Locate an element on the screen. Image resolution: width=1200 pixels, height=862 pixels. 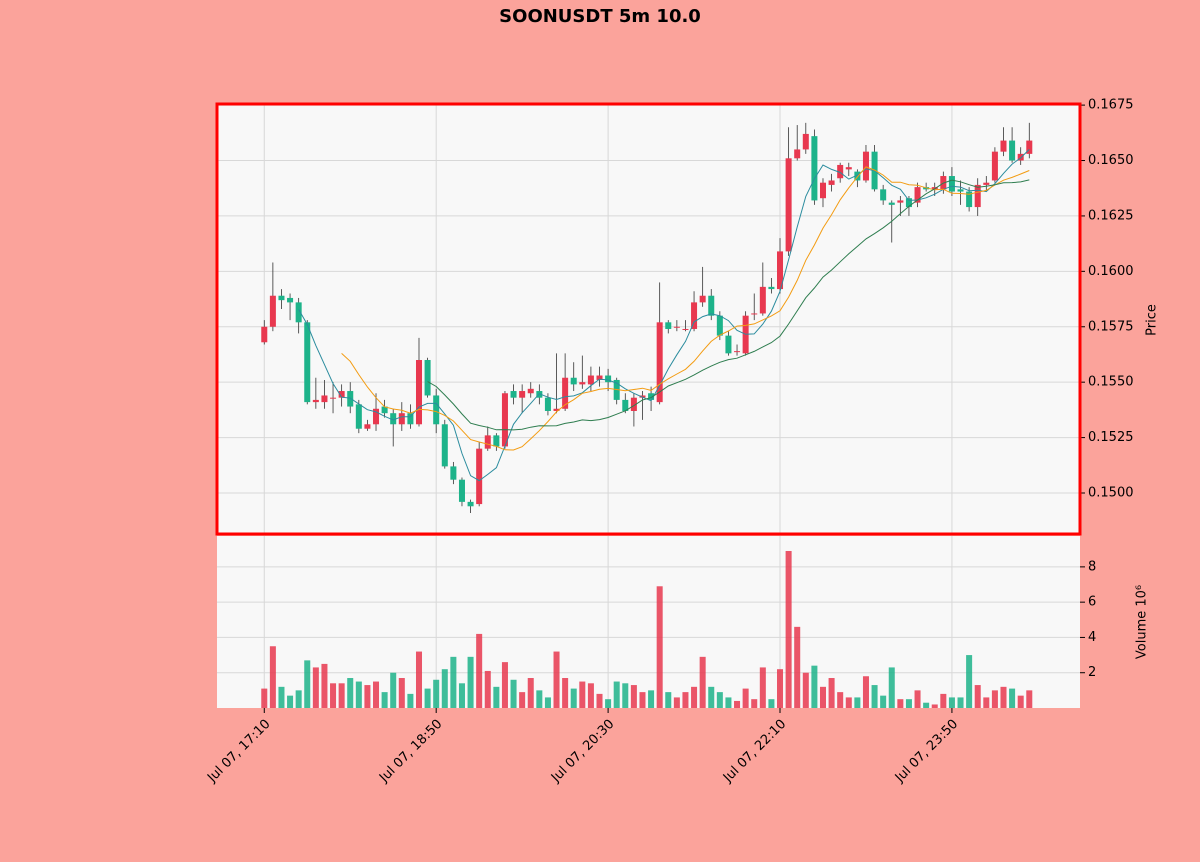
y-axis-label: Price is located at coordinates (1152, 320).